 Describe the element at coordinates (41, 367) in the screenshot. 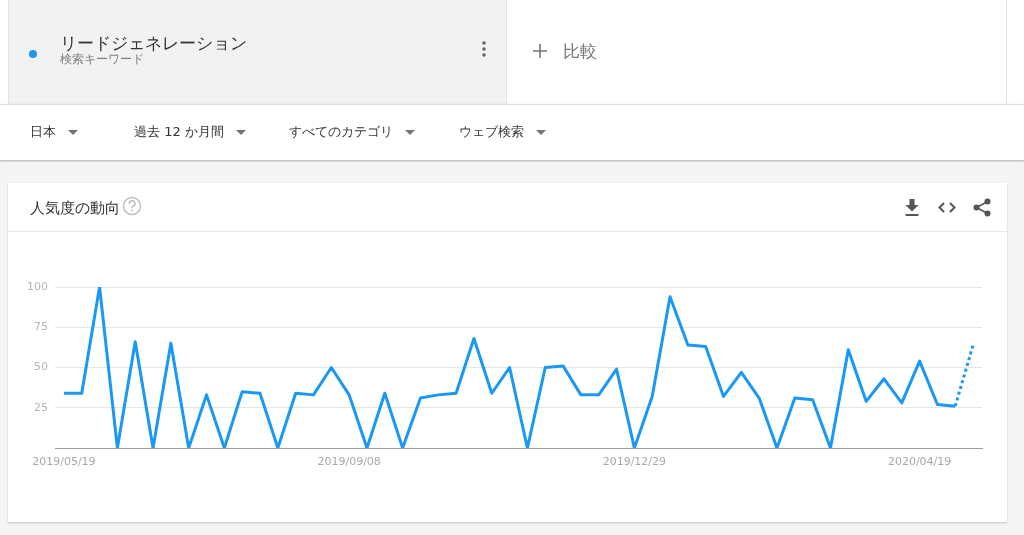

I see `y-tick-label: 50` at that location.